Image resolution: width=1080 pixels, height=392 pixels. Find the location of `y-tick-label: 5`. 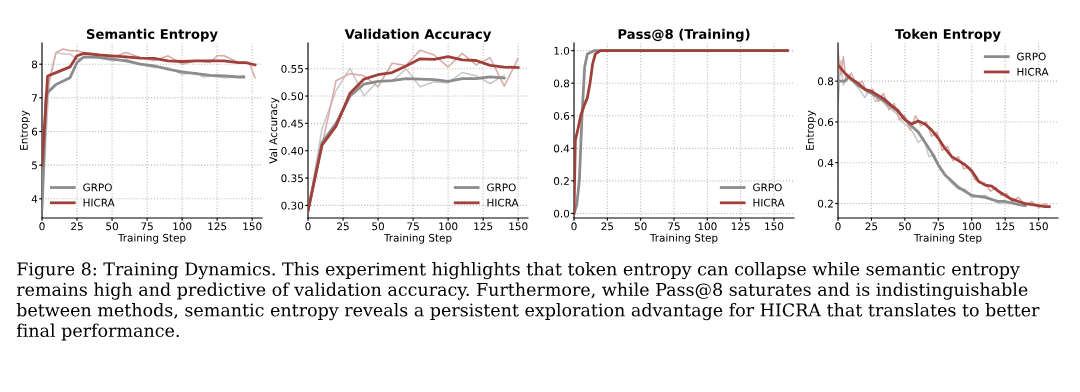

y-tick-label: 5 is located at coordinates (34, 165).